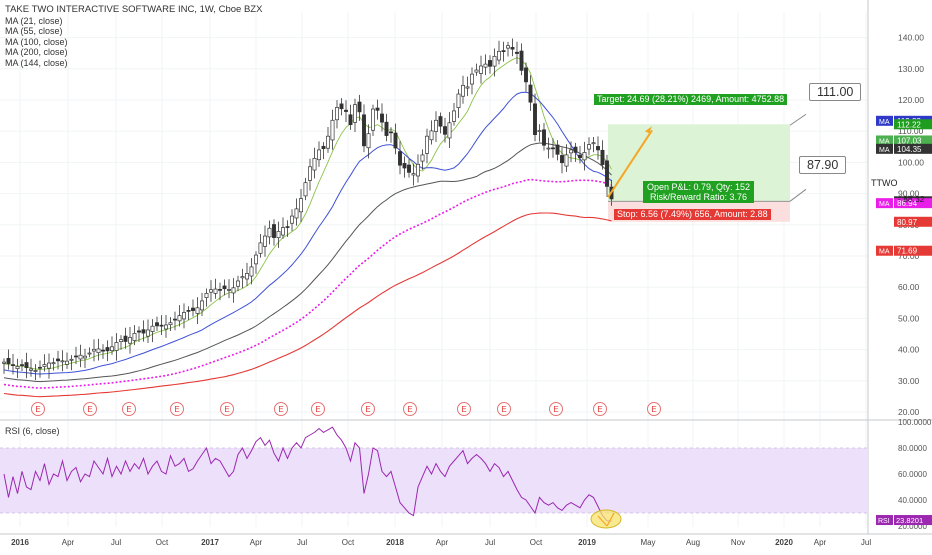 This screenshot has width=932, height=555. I want to click on legend-ma100: MA (100, close), so click(36, 41).